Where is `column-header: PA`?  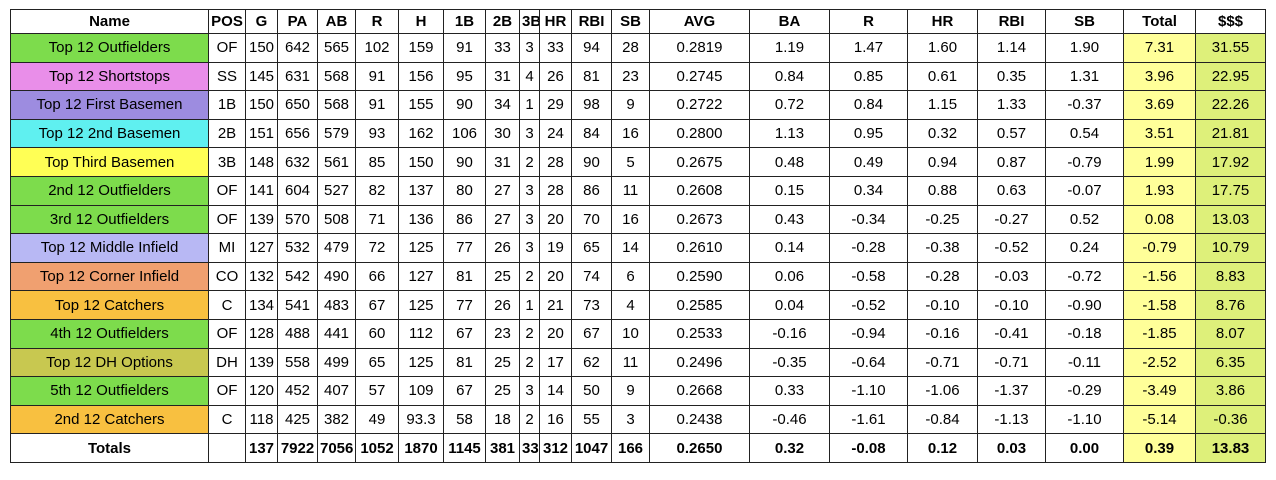 column-header: PA is located at coordinates (297, 21).